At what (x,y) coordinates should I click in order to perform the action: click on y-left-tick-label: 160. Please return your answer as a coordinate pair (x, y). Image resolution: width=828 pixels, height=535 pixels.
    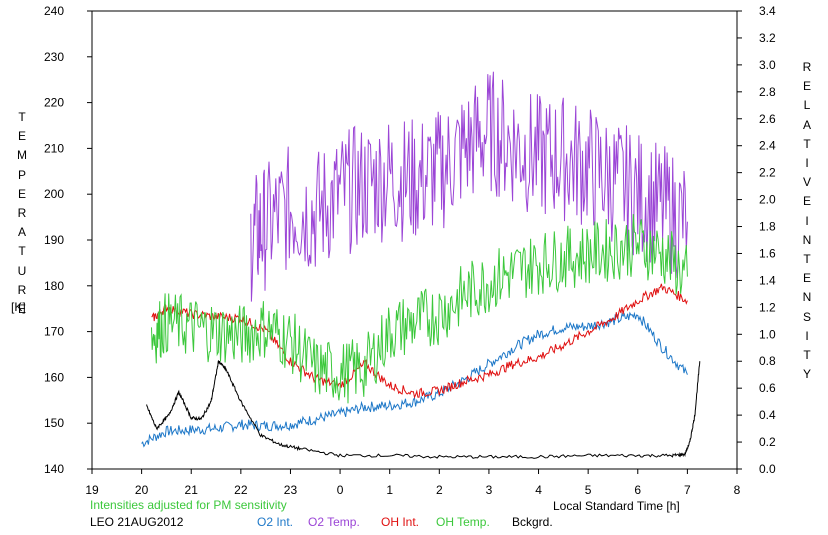
    Looking at the image, I should click on (54, 377).